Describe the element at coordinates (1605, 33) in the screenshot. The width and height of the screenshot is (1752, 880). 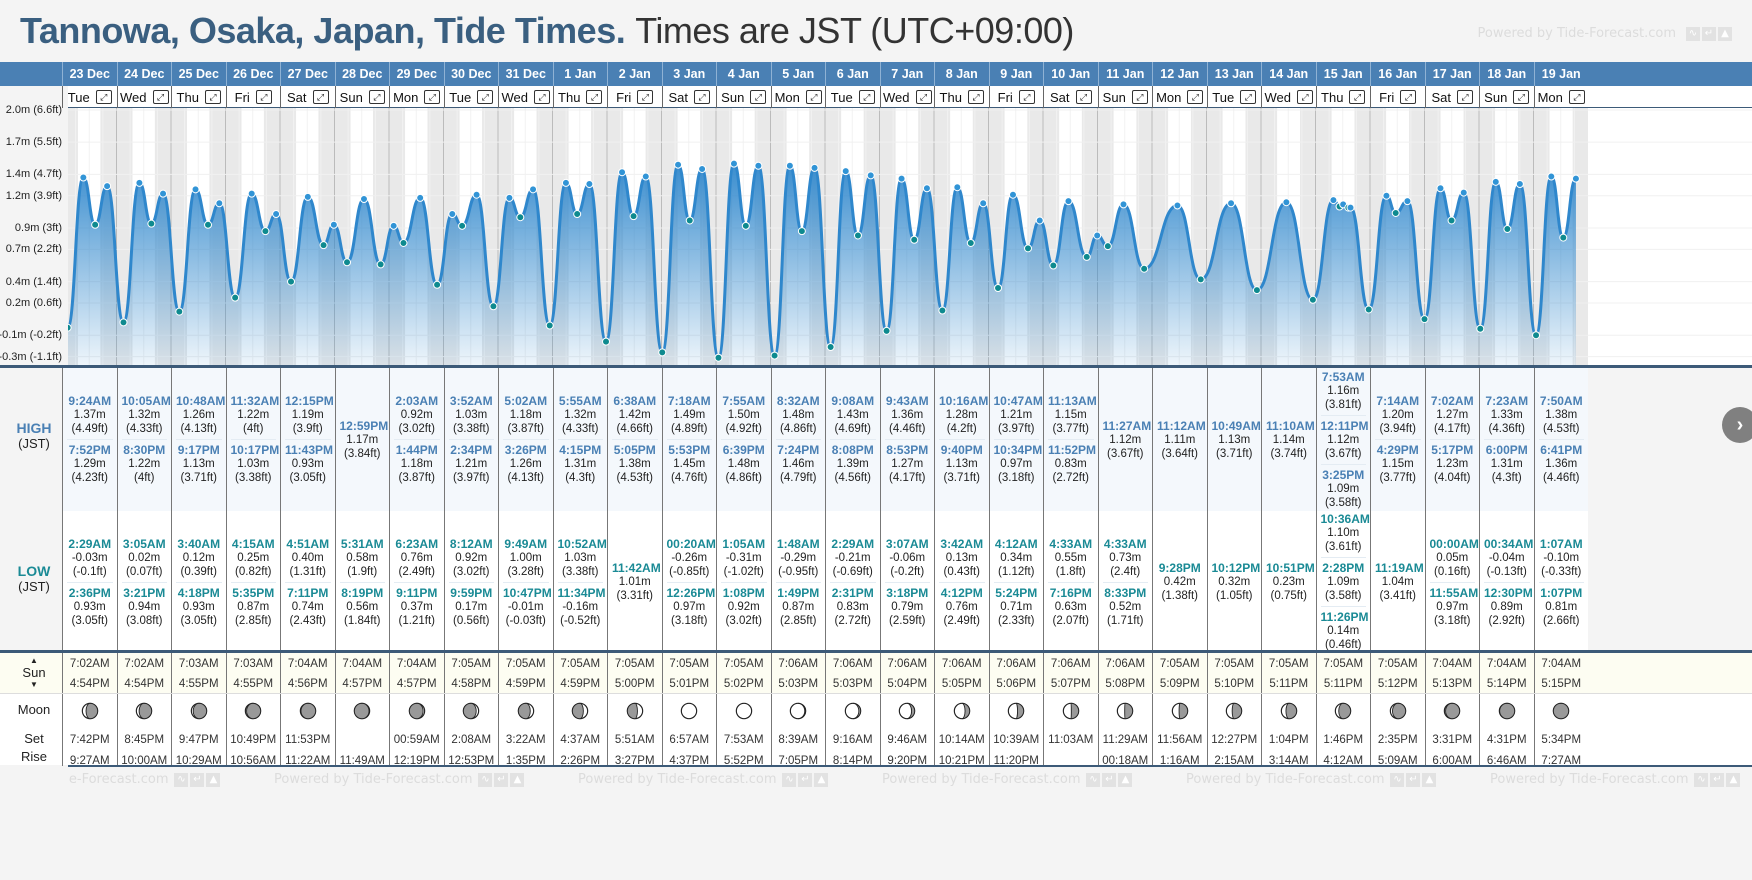
I see `powered-by-link: Powered by Tide-Forecast.com ∿ ↵ ▲` at that location.